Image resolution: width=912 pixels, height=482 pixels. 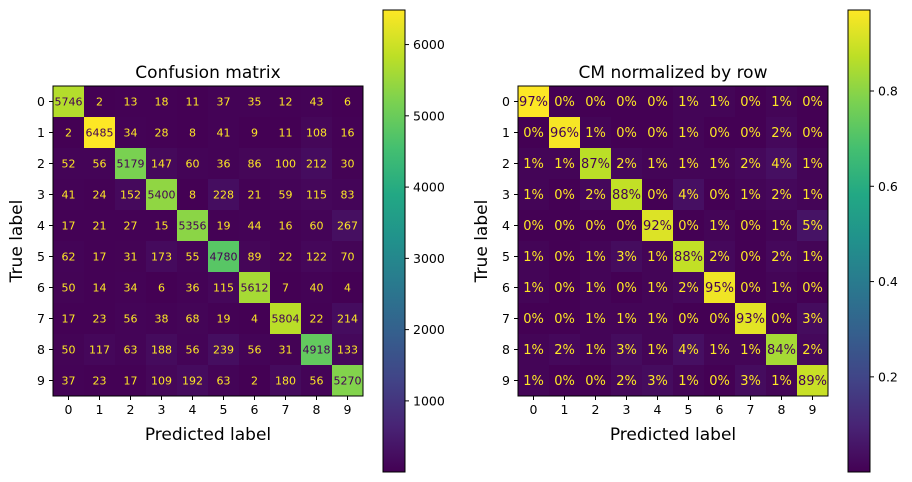 I want to click on x-tick-label: 5, so click(x=224, y=409).